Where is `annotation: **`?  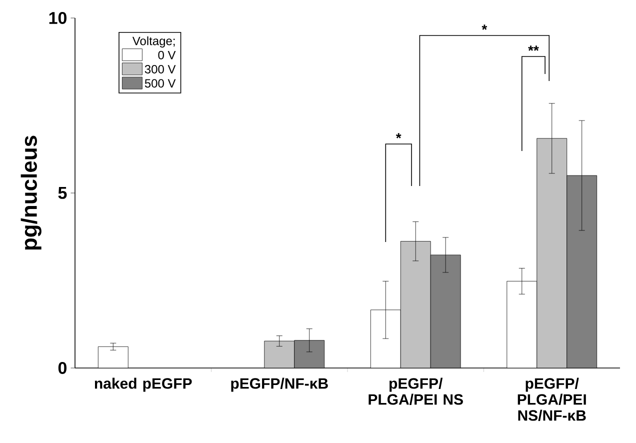
annotation: ** is located at coordinates (533, 48).